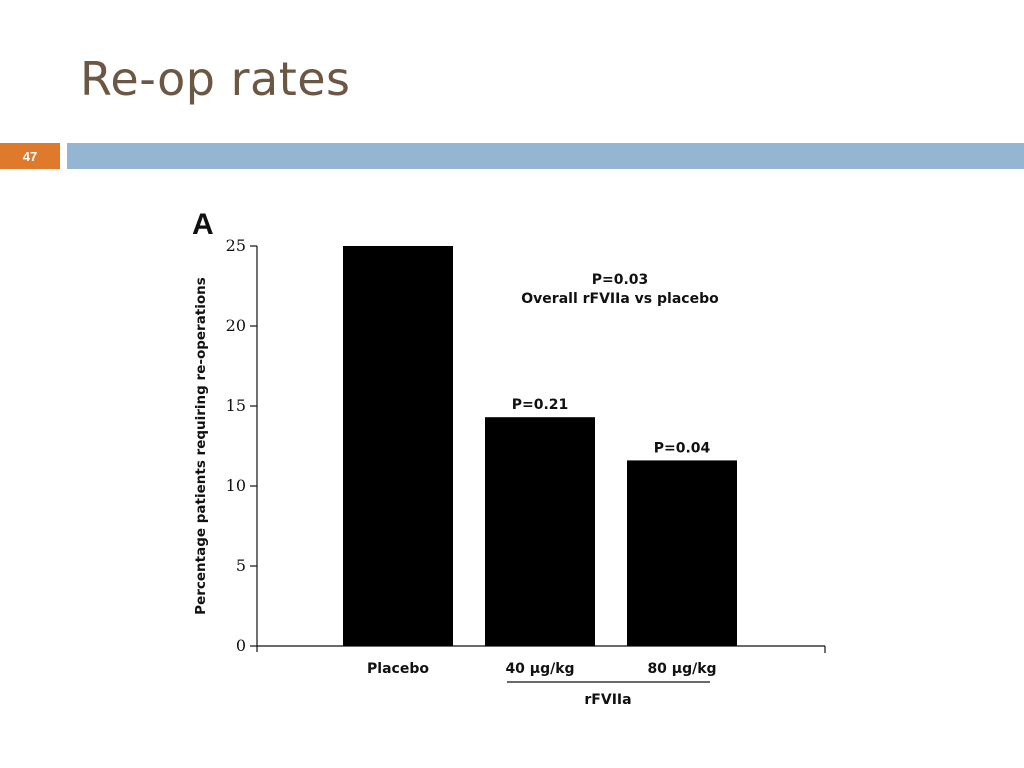  What do you see at coordinates (236, 325) in the screenshot?
I see `y-tick-label: 20` at bounding box center [236, 325].